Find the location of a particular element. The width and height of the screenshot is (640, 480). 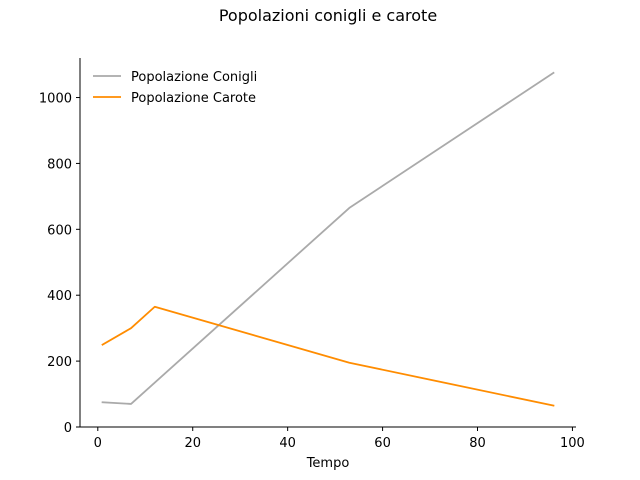

y-tick-label: 1000 is located at coordinates (55, 99).